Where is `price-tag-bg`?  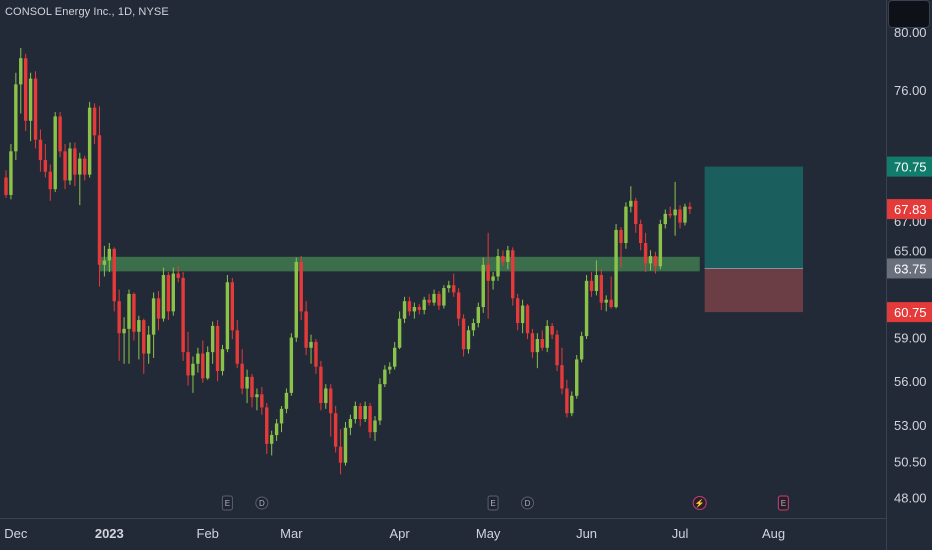
price-tag-bg is located at coordinates (909, 268).